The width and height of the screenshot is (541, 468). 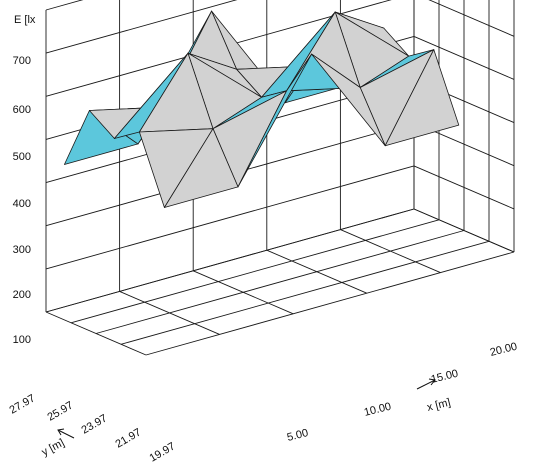 What do you see at coordinates (378, 410) in the screenshot?
I see `x-tick-10: 10.00` at bounding box center [378, 410].